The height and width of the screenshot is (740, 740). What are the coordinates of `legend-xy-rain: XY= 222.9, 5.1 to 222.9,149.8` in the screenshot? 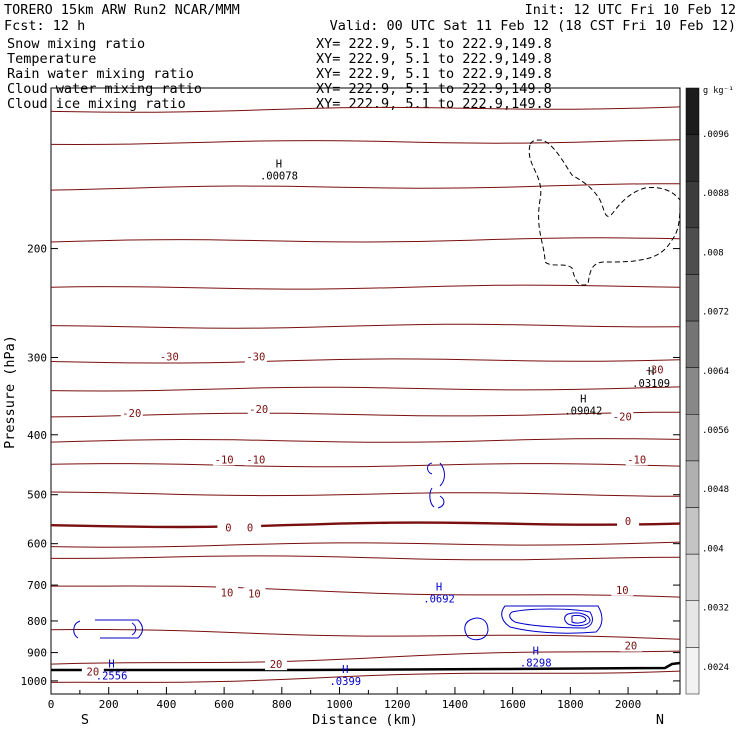 It's located at (434, 74).